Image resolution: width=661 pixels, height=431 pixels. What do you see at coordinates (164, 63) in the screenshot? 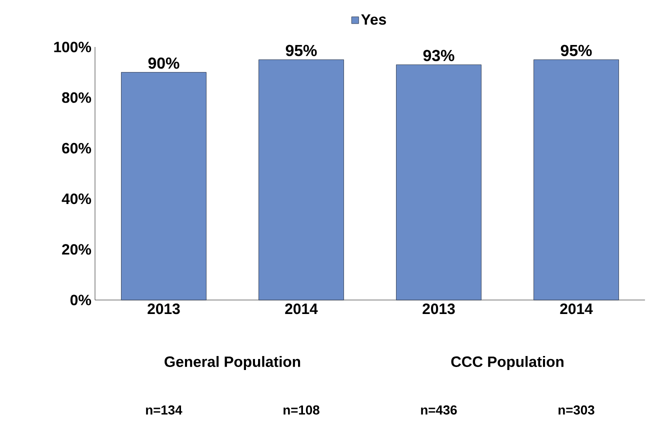
I see `text: 90%` at bounding box center [164, 63].